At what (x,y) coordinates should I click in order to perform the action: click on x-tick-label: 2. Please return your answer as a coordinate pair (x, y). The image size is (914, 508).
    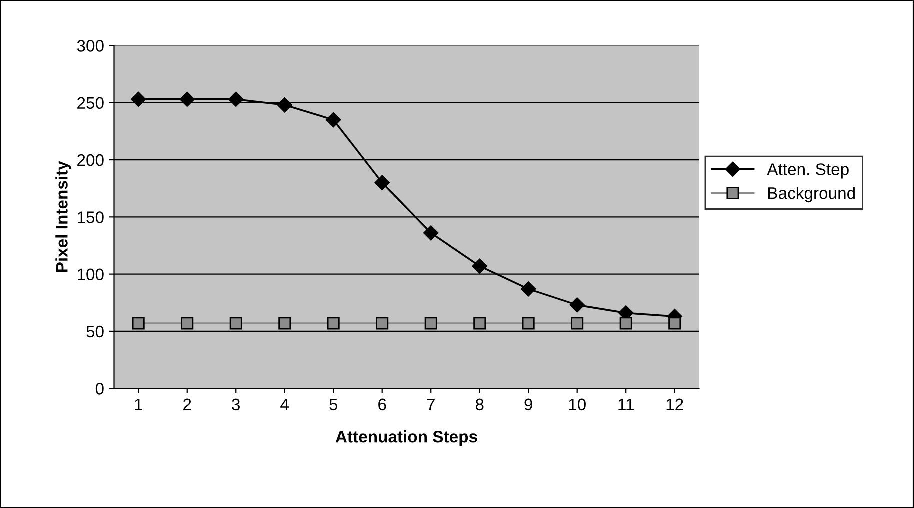
    Looking at the image, I should click on (188, 404).